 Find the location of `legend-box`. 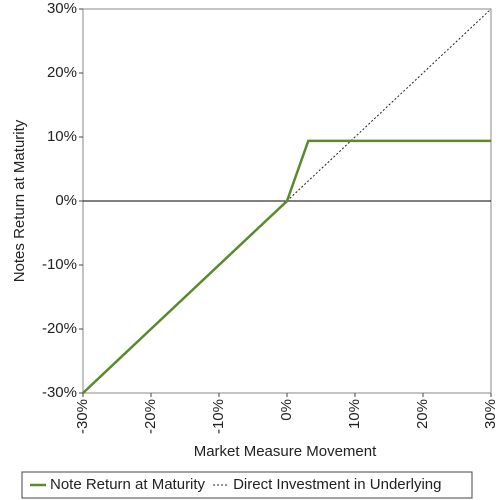

legend-box is located at coordinates (247, 485).